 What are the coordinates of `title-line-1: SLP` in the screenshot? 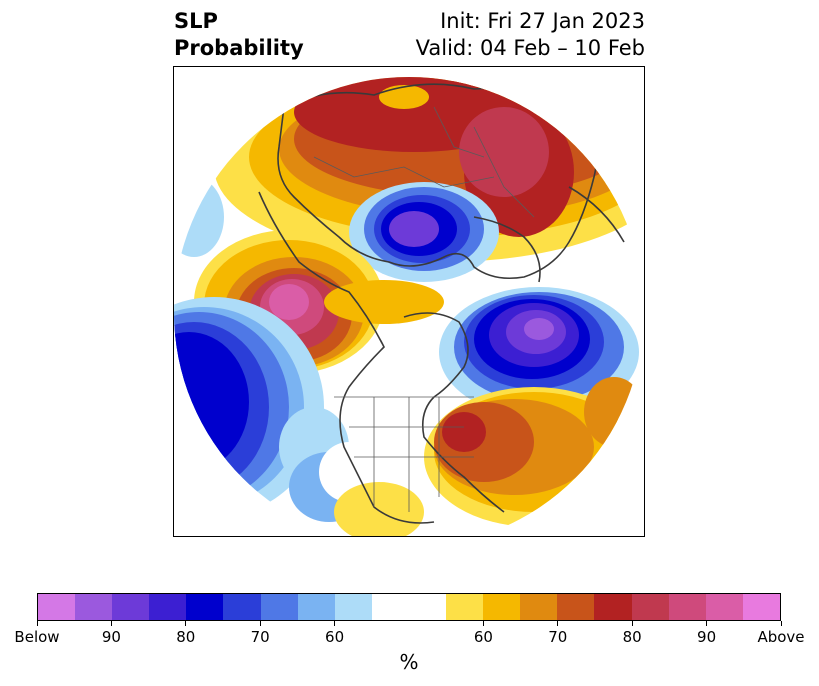 It's located at (196, 21).